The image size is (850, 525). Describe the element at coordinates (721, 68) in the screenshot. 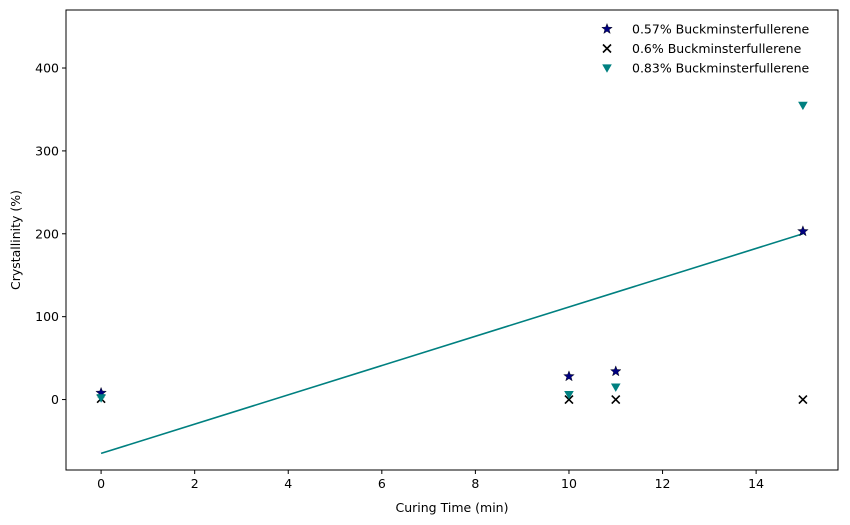

I see `legend-entry: 0.83% Buckminsterfullerene` at that location.